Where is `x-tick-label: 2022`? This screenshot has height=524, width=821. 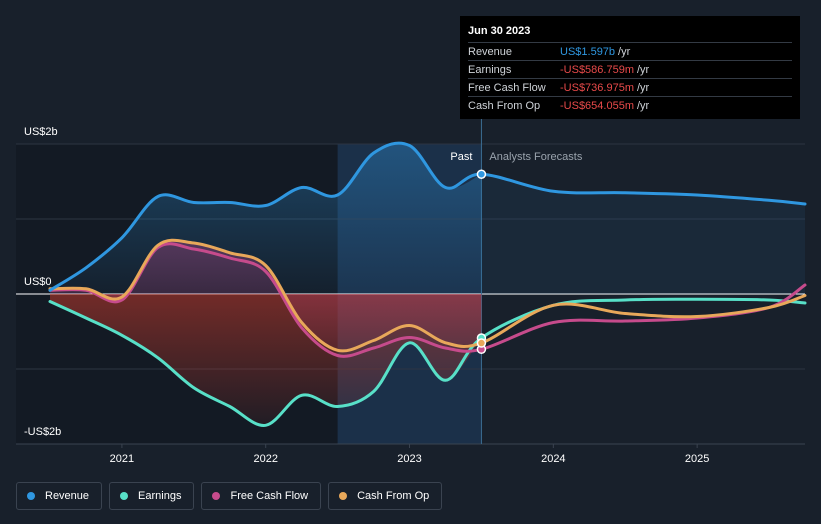 x-tick-label: 2022 is located at coordinates (265, 459).